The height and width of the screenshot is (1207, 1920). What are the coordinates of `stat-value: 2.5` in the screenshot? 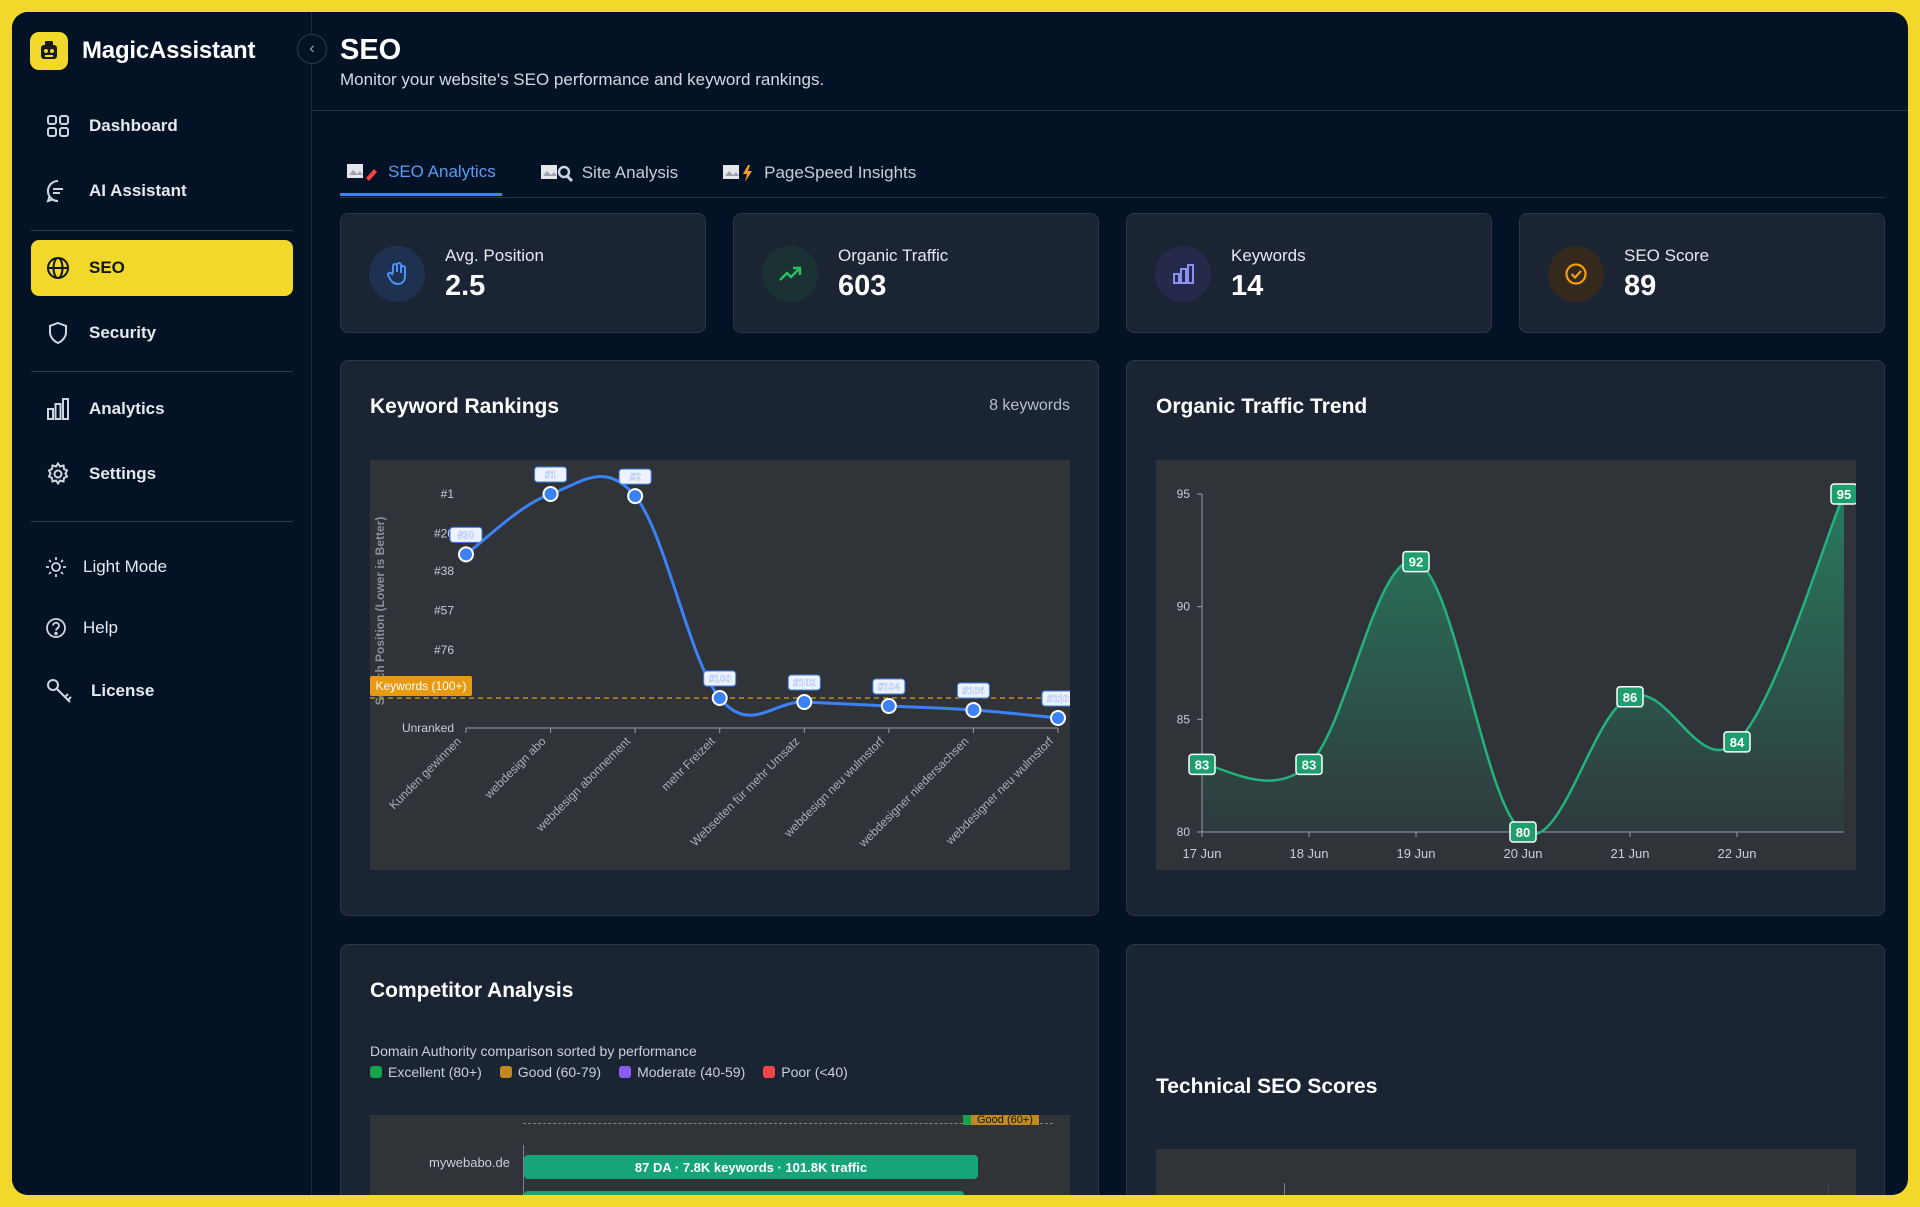 It's located at (465, 286).